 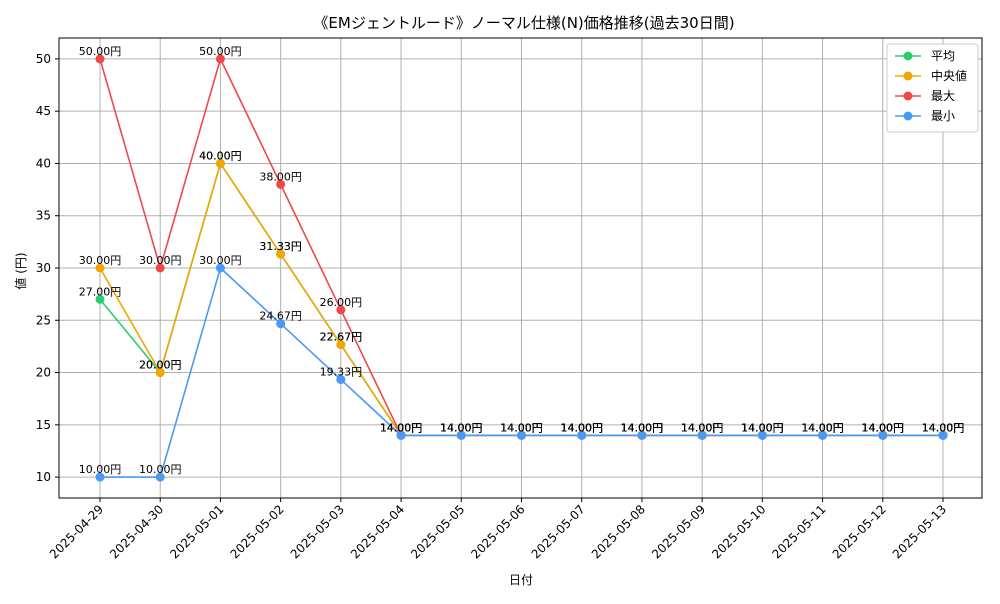 What do you see at coordinates (932, 88) in the screenshot?
I see `legend-box` at bounding box center [932, 88].